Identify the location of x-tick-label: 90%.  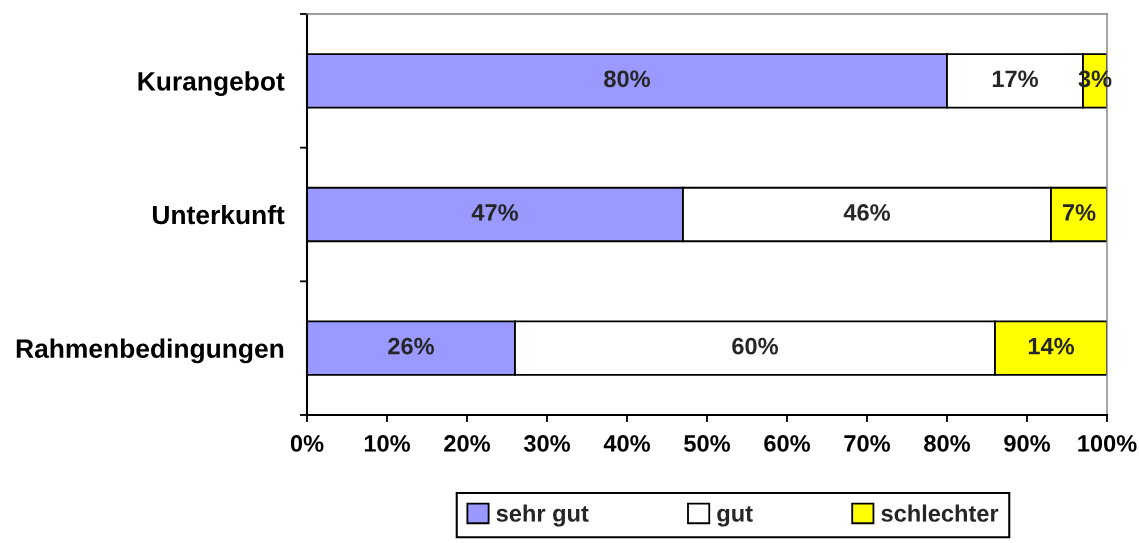
(1027, 443).